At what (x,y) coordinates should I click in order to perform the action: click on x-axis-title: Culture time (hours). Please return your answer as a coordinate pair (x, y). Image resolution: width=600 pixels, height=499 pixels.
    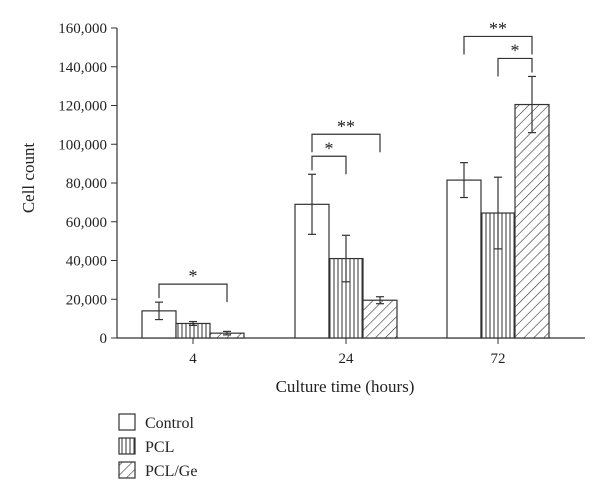
    Looking at the image, I should click on (345, 386).